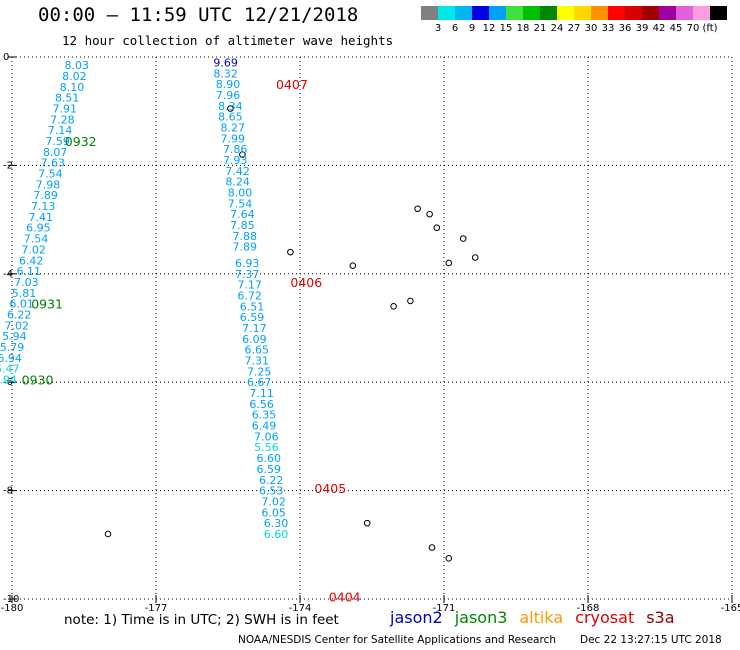  What do you see at coordinates (8, 165) in the screenshot?
I see `y-tick-label: -2` at bounding box center [8, 165].